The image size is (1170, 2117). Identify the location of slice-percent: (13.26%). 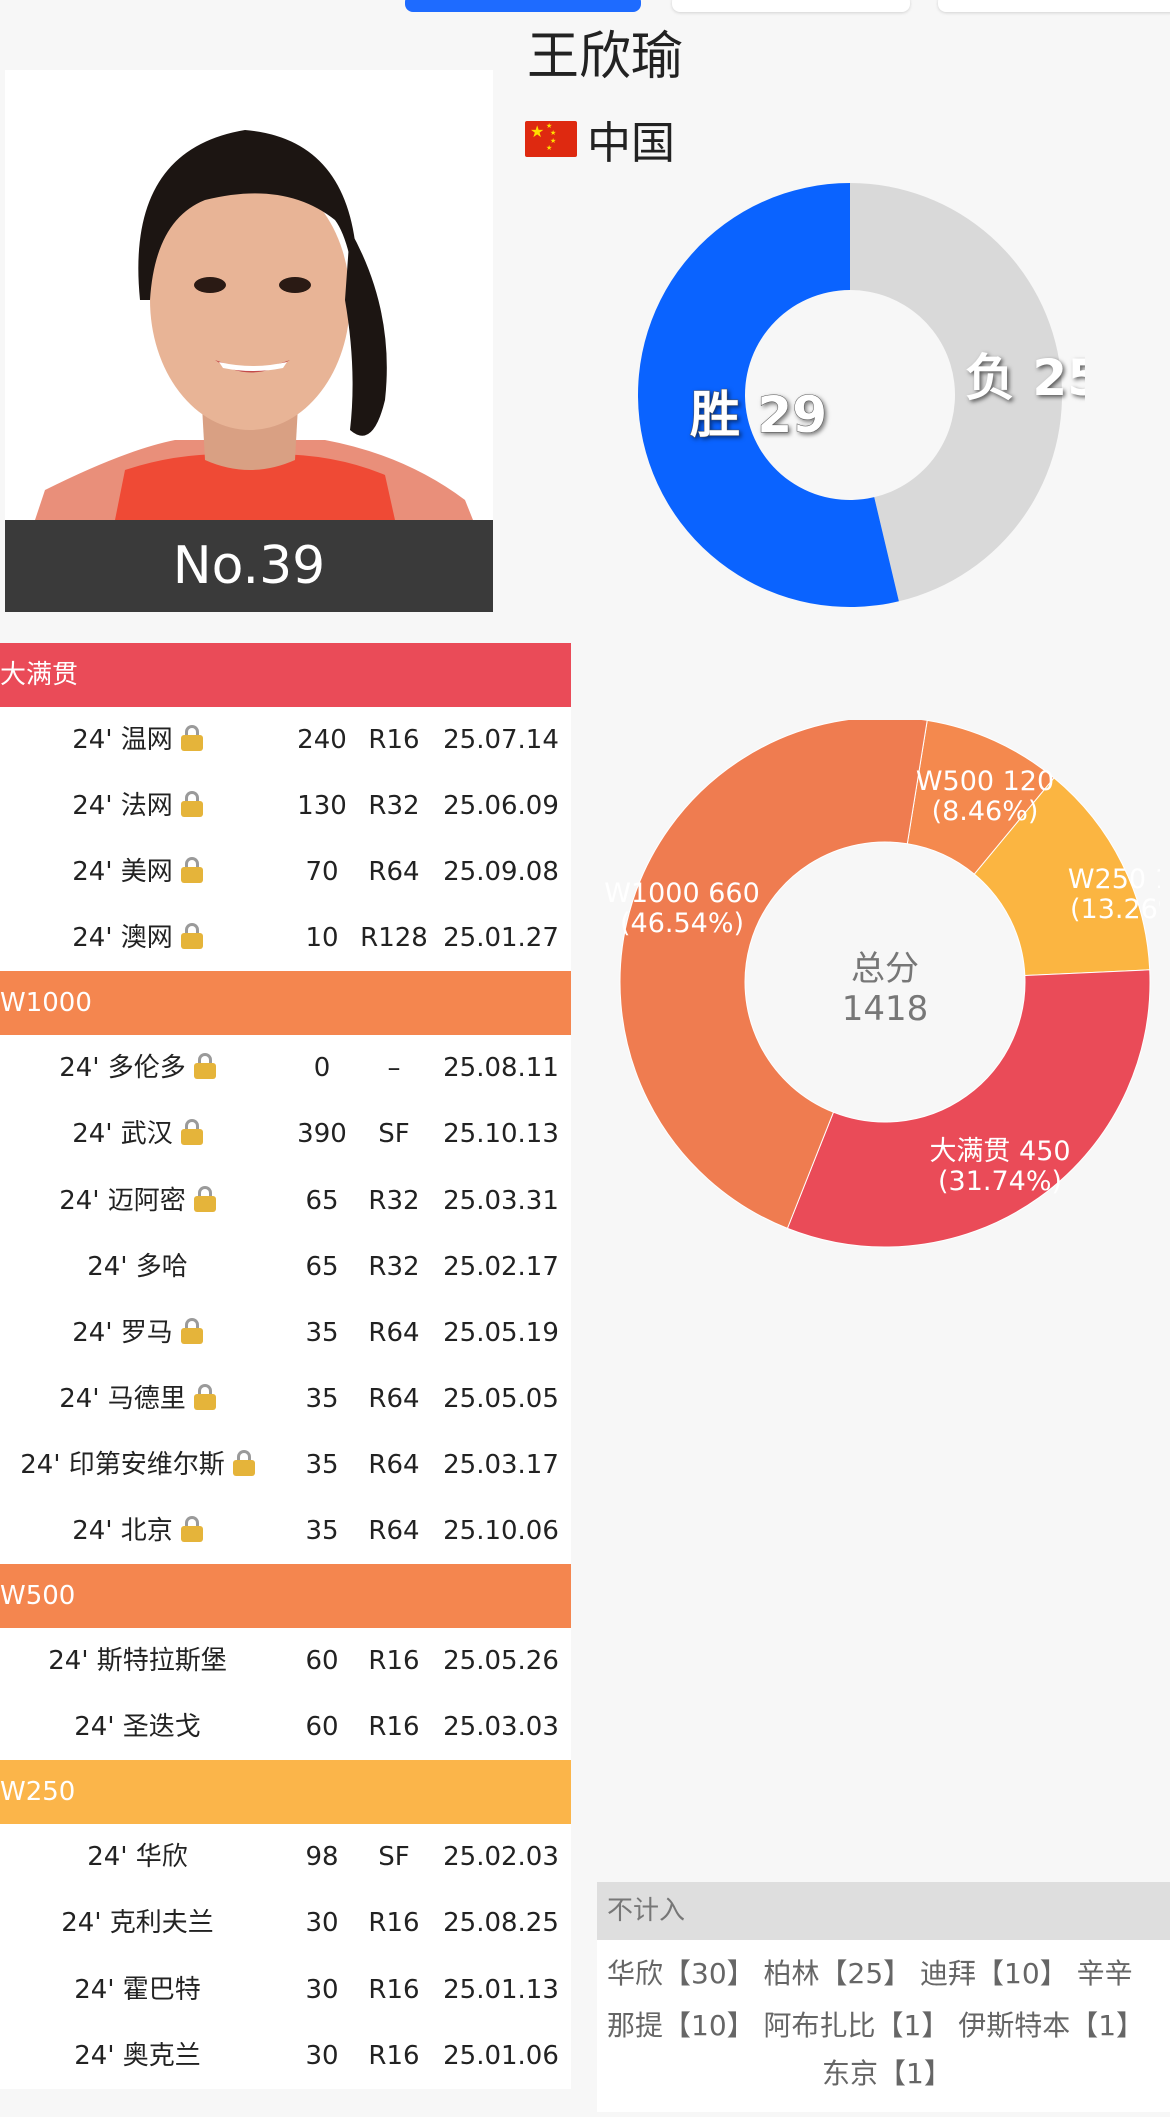
(1115, 909).